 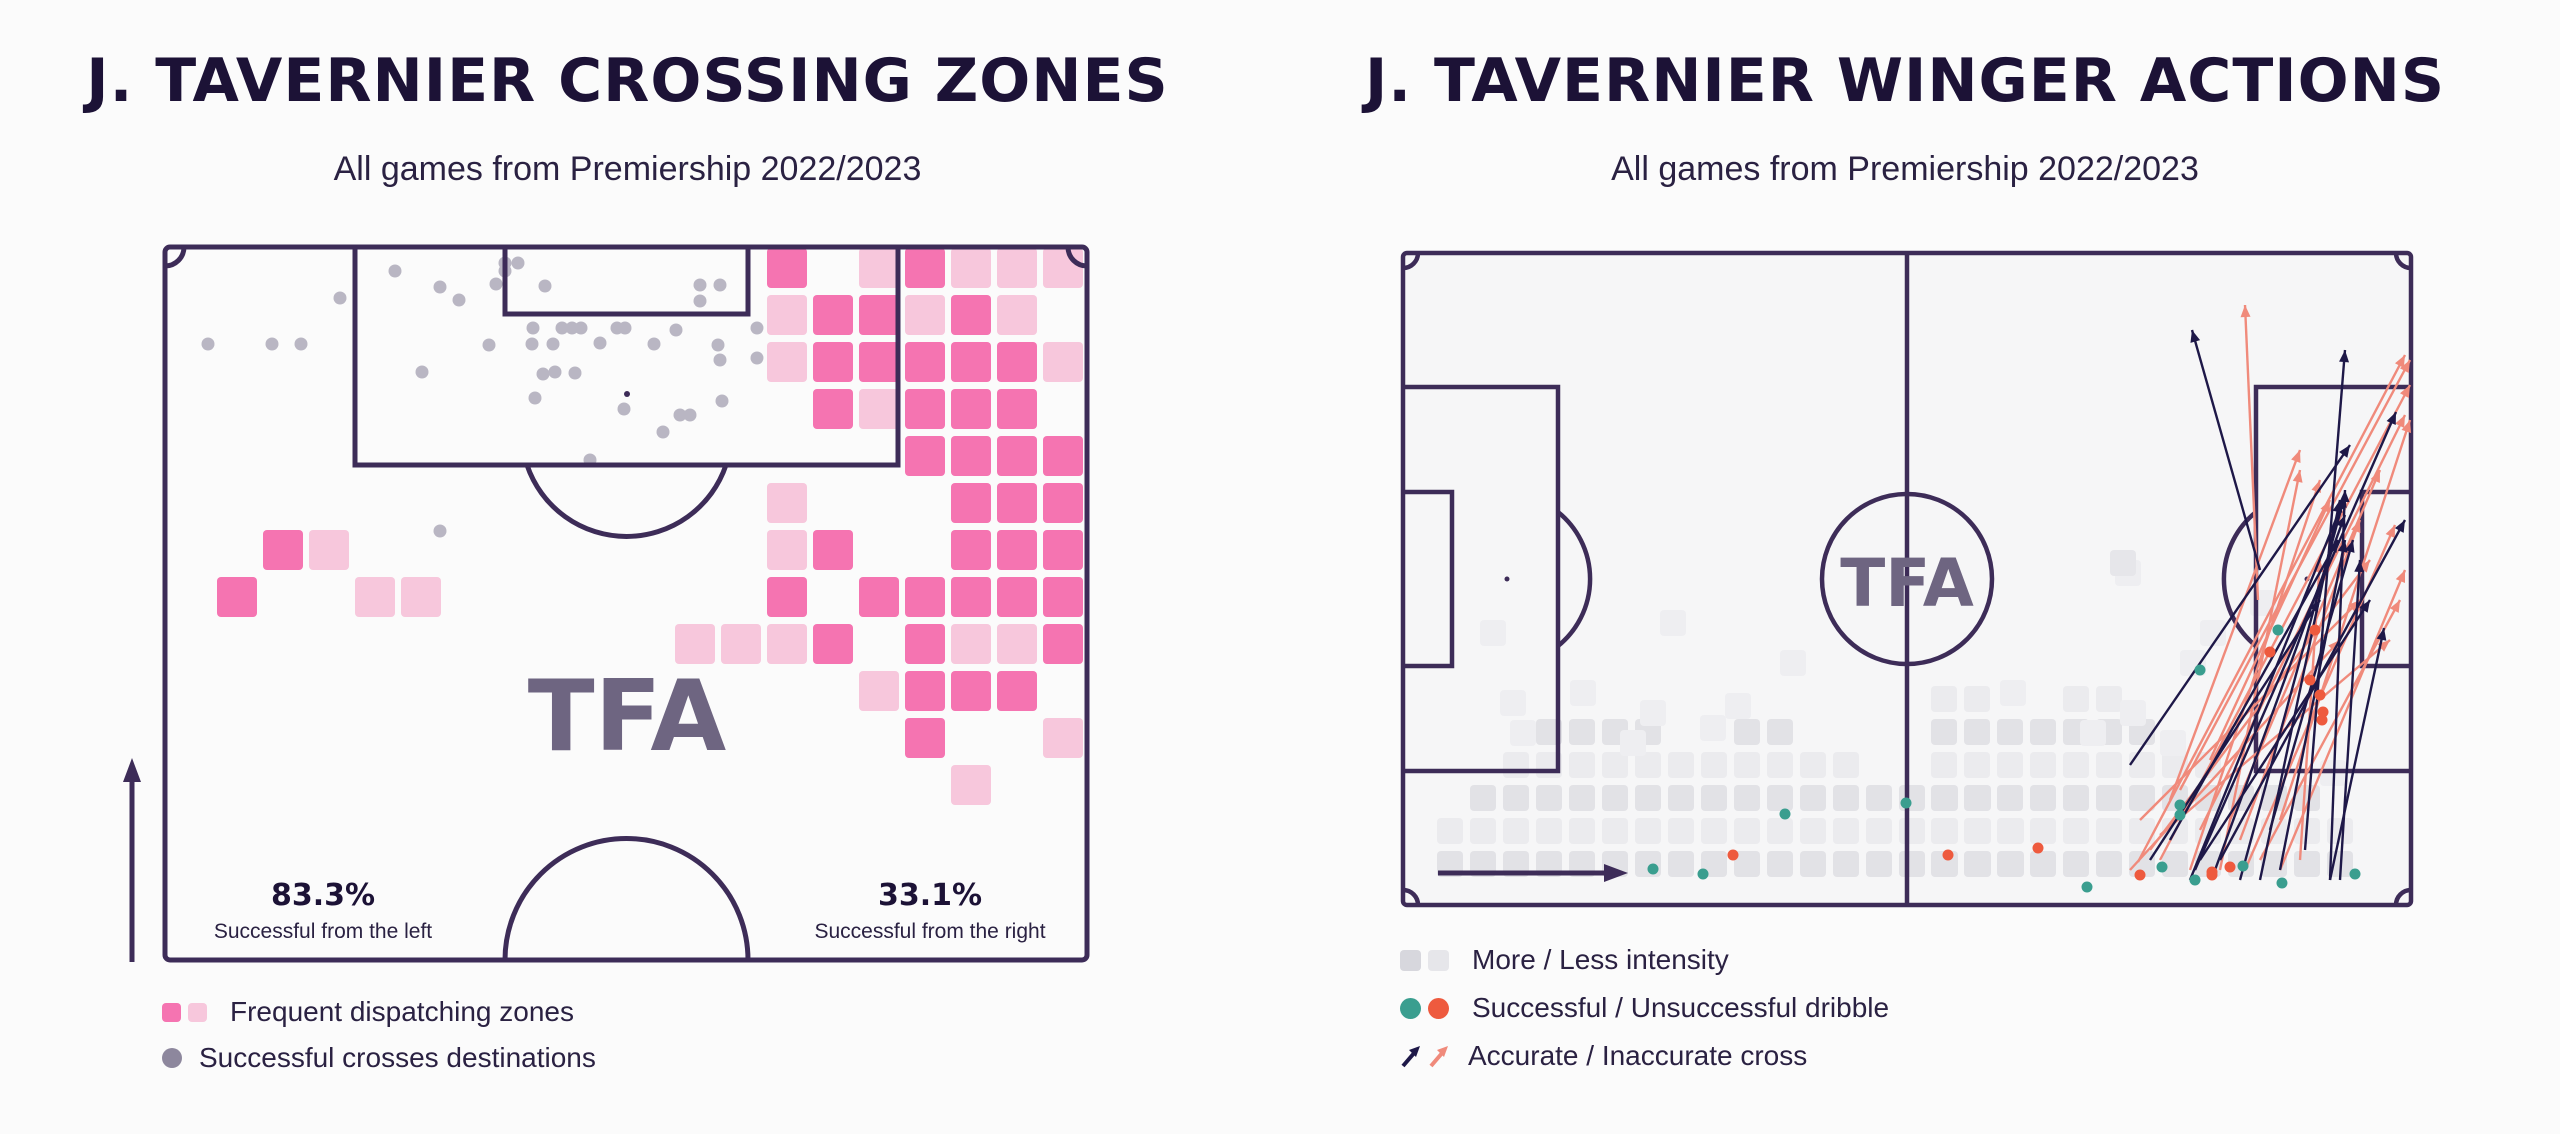 What do you see at coordinates (397, 1057) in the screenshot?
I see `legend-destinations-label: Successful crosses destinations` at bounding box center [397, 1057].